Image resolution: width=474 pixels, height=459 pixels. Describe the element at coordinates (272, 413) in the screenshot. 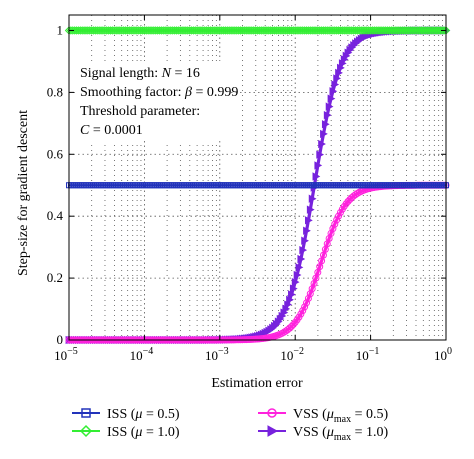

I see `legend-marker-circle` at that location.